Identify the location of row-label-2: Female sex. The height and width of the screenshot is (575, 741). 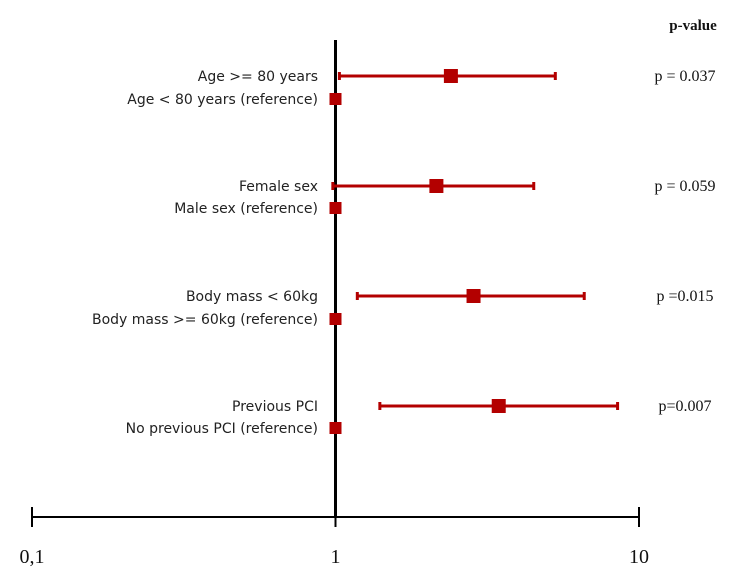
(278, 187).